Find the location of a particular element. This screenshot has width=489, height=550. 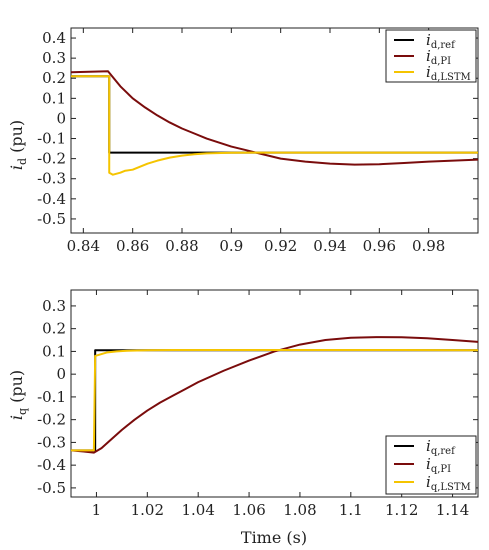

top-legend-label: id,LSTM is located at coordinates (448, 73).